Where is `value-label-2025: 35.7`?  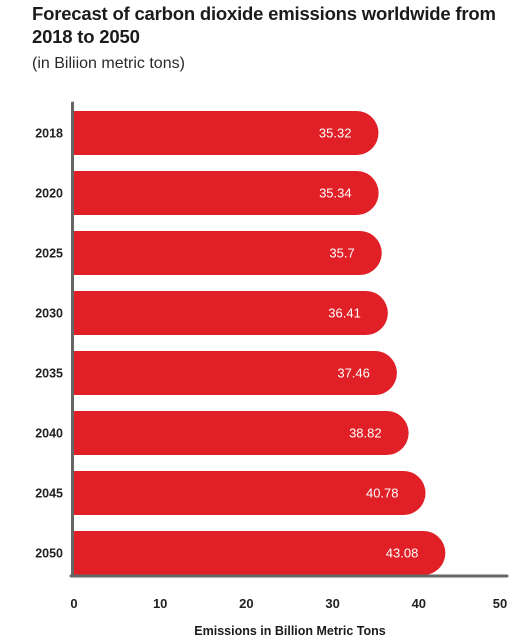
value-label-2025: 35.7 is located at coordinates (341, 253).